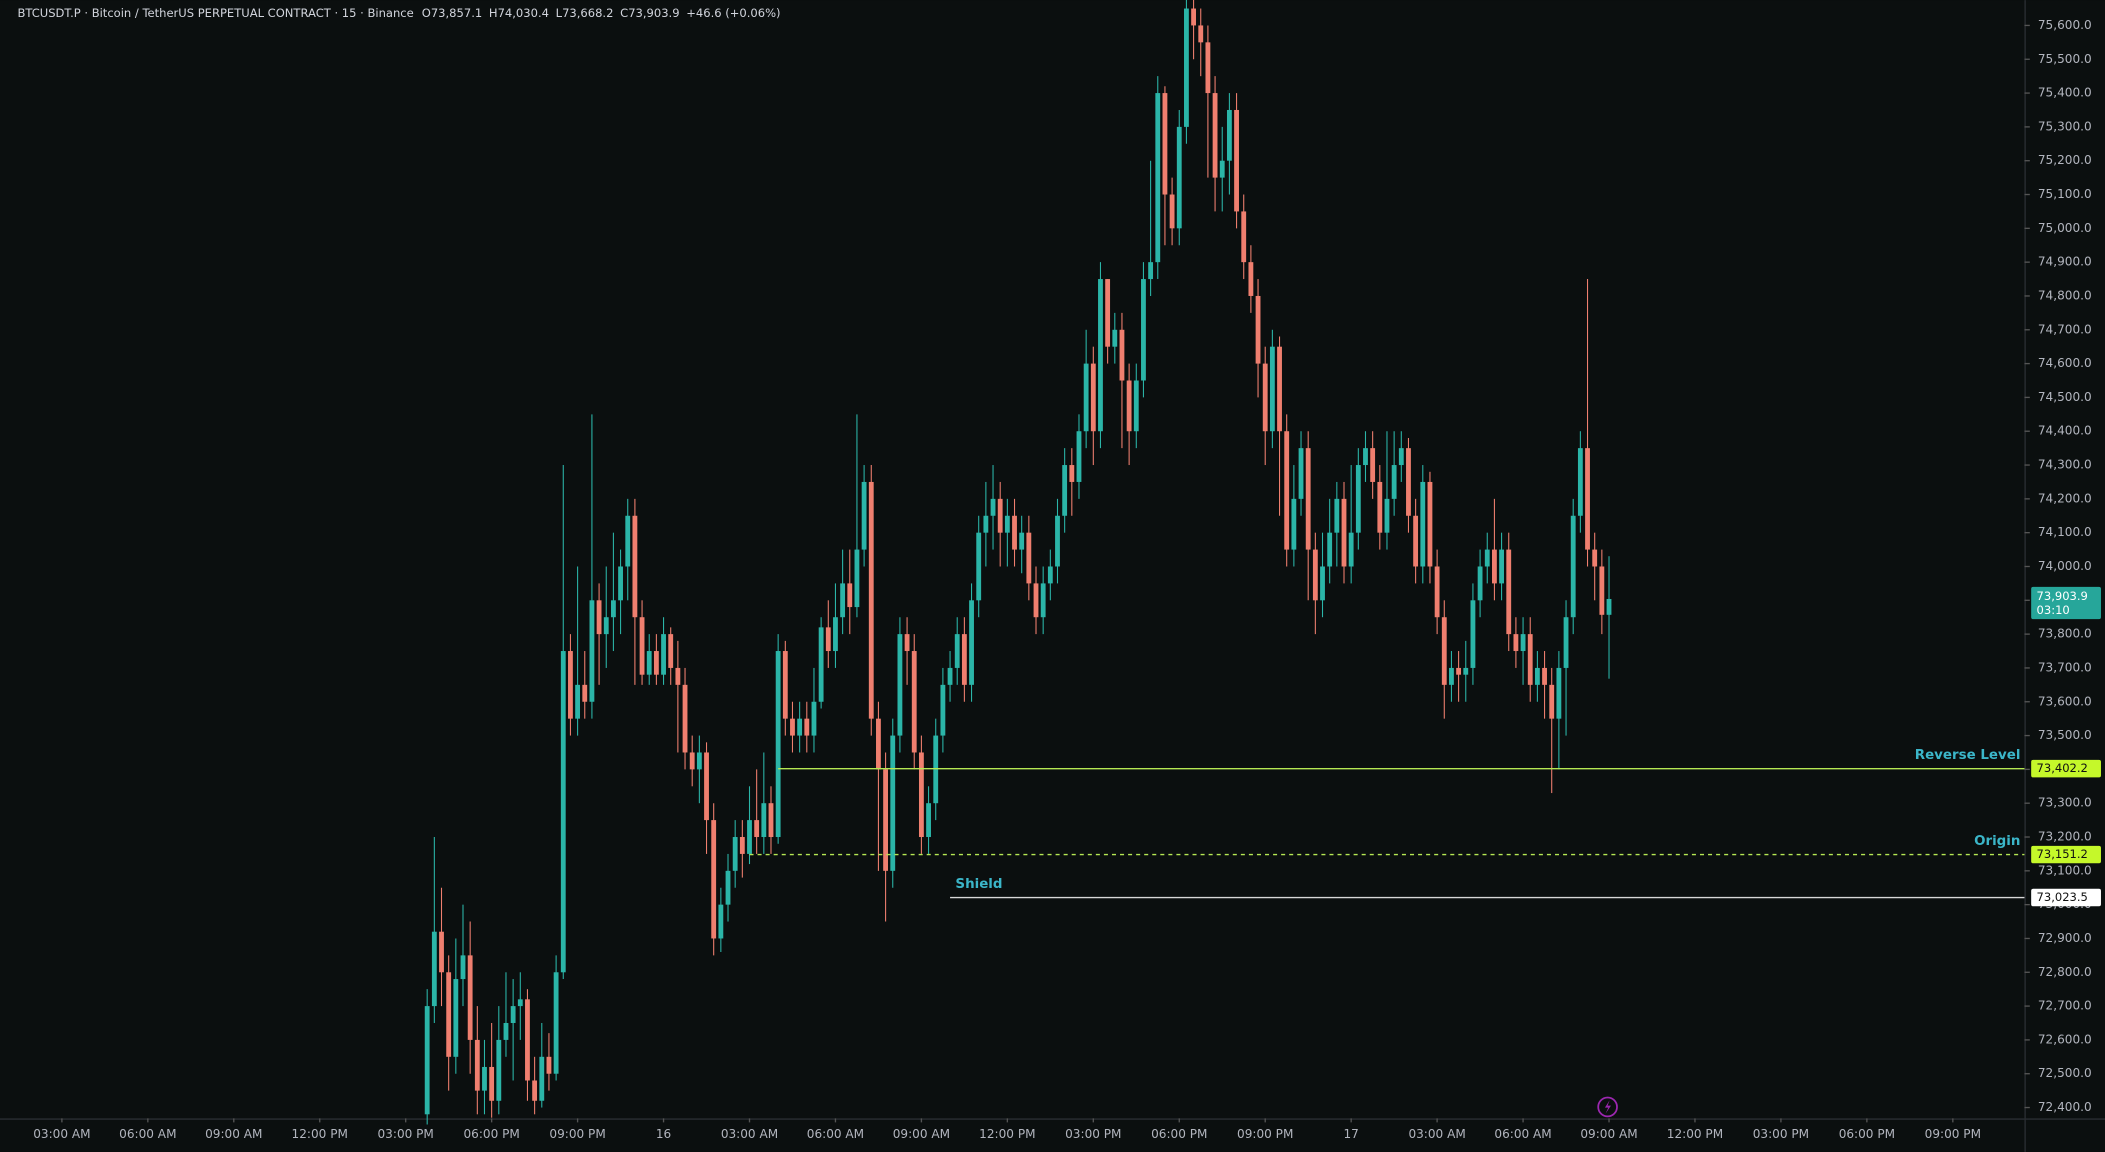 This screenshot has height=1152, width=2105. Describe the element at coordinates (2065, 262) in the screenshot. I see `y-tick-label: 74,900.0` at that location.